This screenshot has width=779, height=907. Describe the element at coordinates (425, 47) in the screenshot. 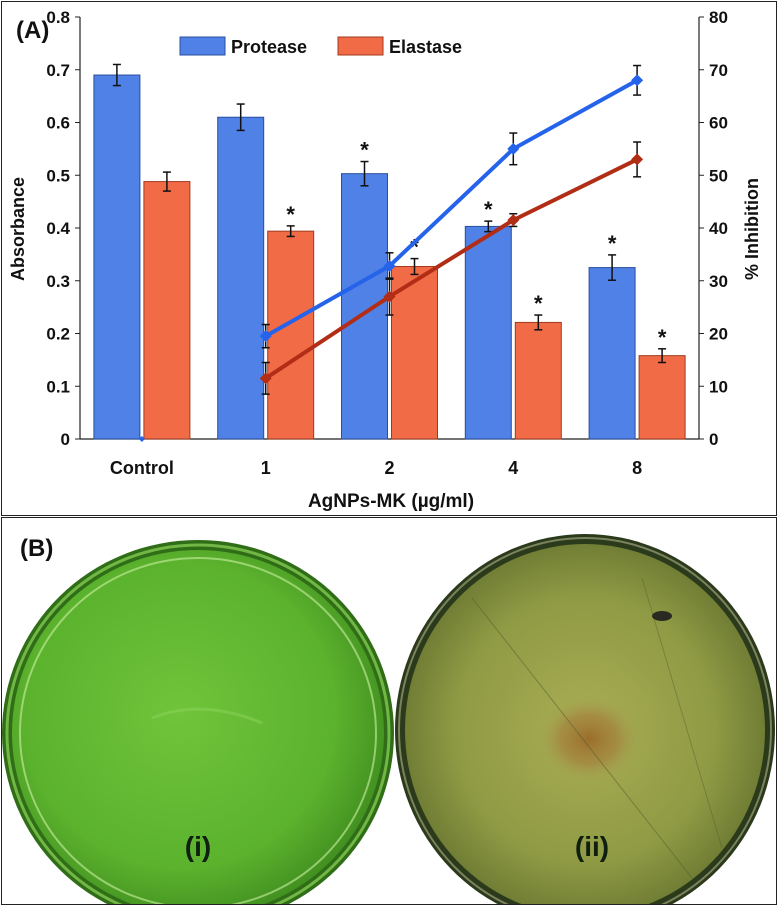

I see `legend-label-elastase: Elastase` at that location.